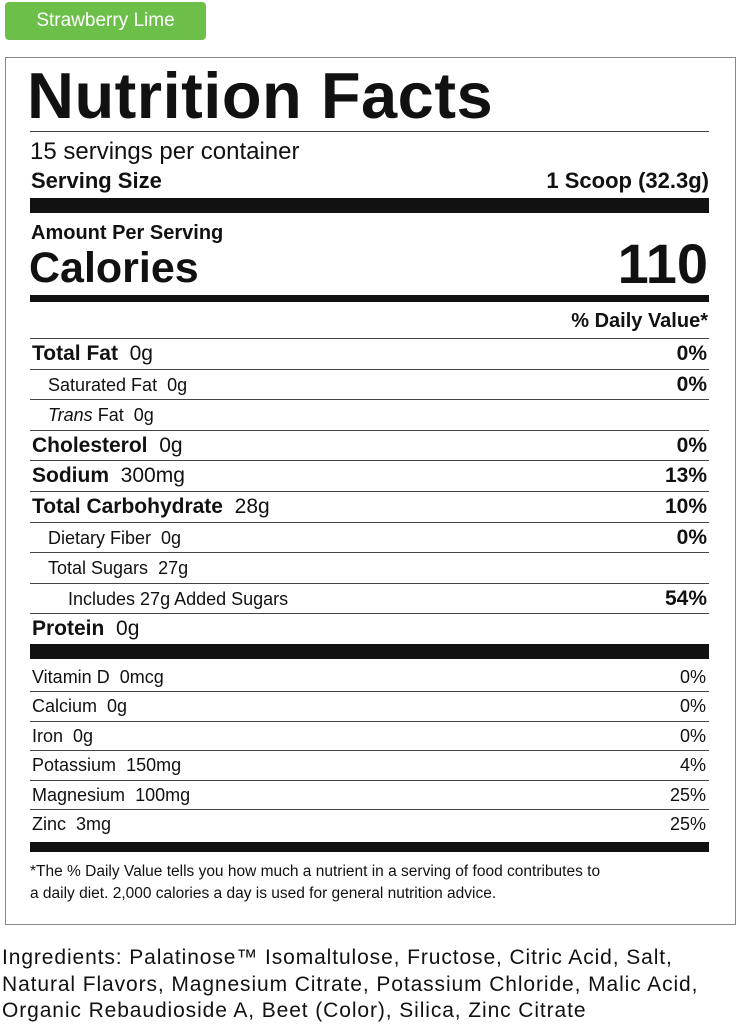 The width and height of the screenshot is (739, 1024). I want to click on vitamin-row: Iron 0g, so click(62, 736).